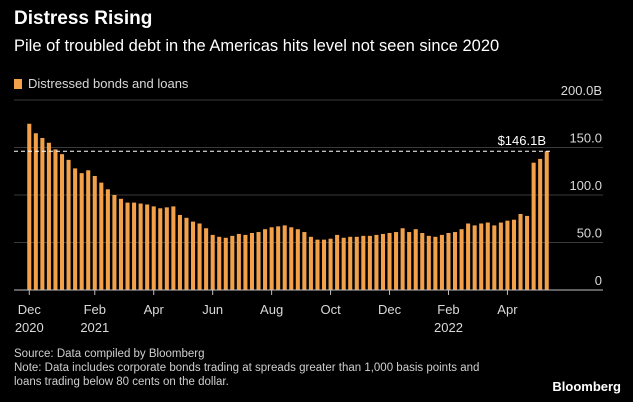  Describe the element at coordinates (581, 90) in the screenshot. I see `y-tick-label: 200.0B` at that location.